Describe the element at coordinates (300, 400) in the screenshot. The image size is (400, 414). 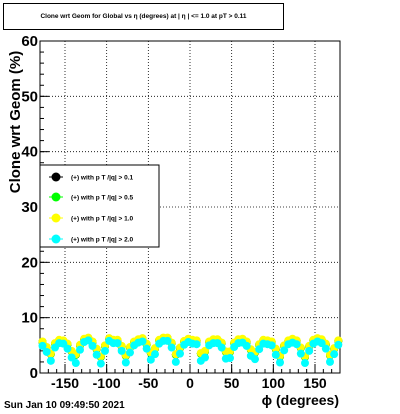
I see `x-axis-label: ϕ (degrees)` at that location.